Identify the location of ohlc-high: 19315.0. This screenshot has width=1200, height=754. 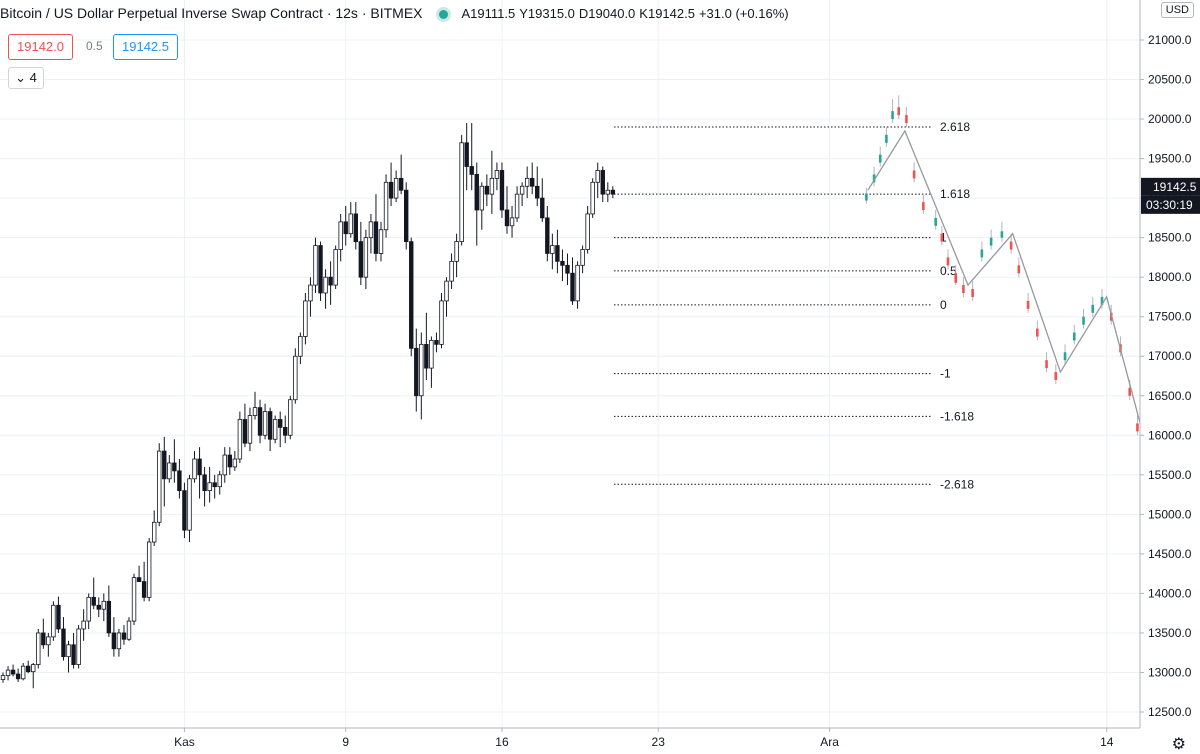
(551, 13).